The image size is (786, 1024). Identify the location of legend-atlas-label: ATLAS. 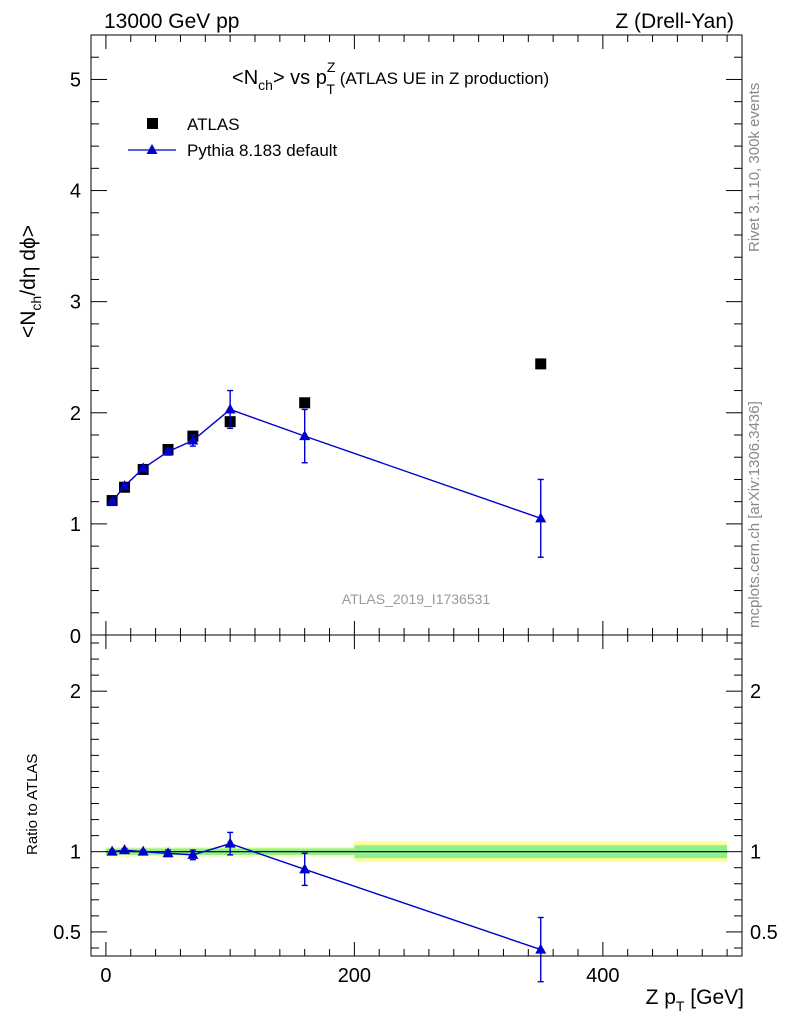
(213, 124).